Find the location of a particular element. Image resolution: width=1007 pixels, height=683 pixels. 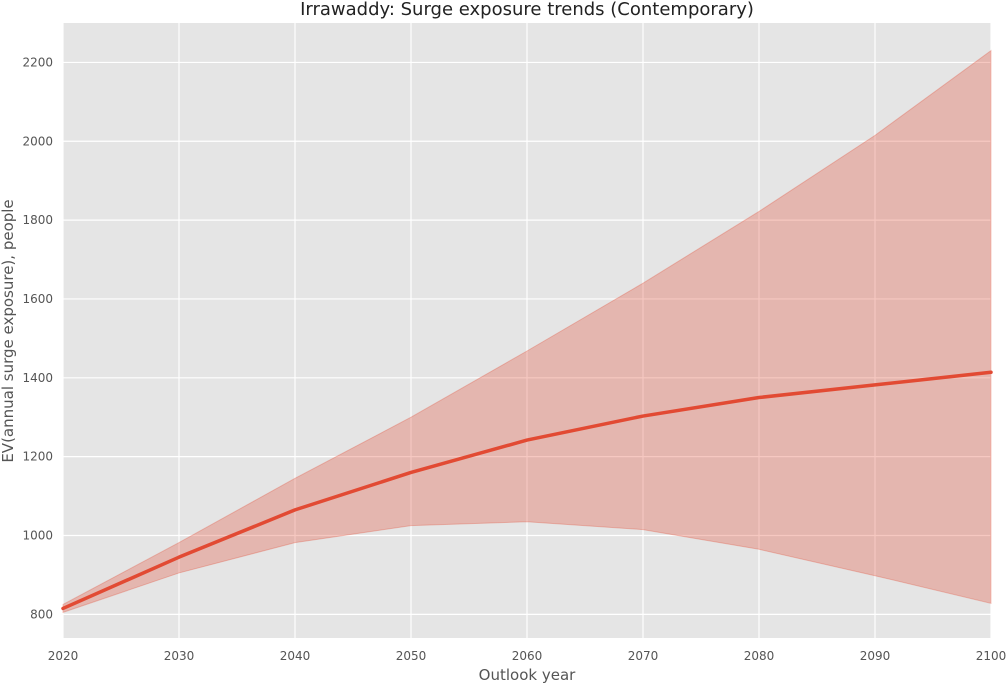

x-axis-label: Outlook year is located at coordinates (527, 674).